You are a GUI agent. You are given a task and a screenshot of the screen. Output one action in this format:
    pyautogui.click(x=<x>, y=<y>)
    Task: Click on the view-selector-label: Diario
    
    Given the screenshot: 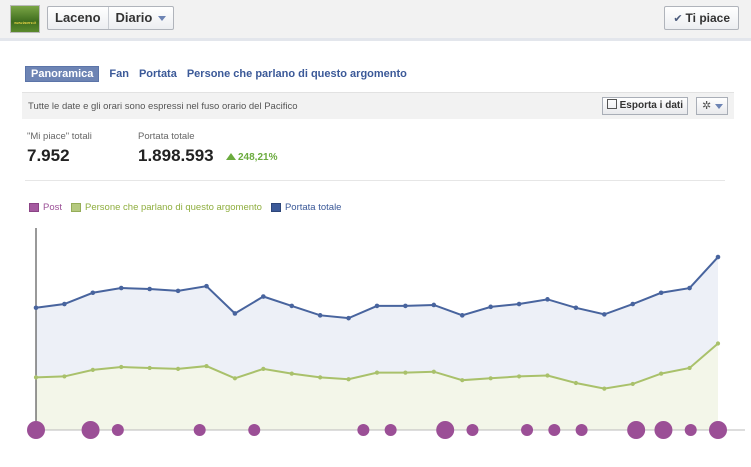 What is the action you would take?
    pyautogui.click(x=134, y=17)
    